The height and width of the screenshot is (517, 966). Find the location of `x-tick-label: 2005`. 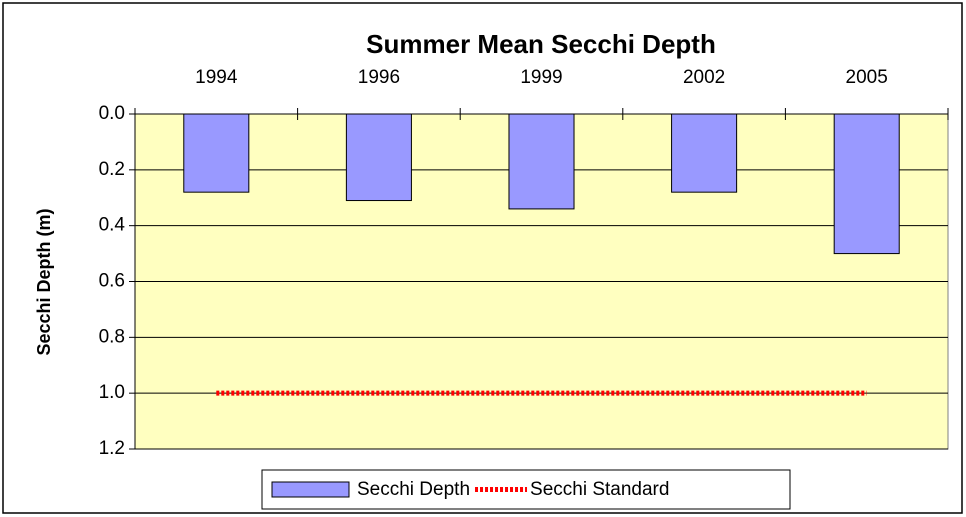

x-tick-label: 2005 is located at coordinates (867, 77).